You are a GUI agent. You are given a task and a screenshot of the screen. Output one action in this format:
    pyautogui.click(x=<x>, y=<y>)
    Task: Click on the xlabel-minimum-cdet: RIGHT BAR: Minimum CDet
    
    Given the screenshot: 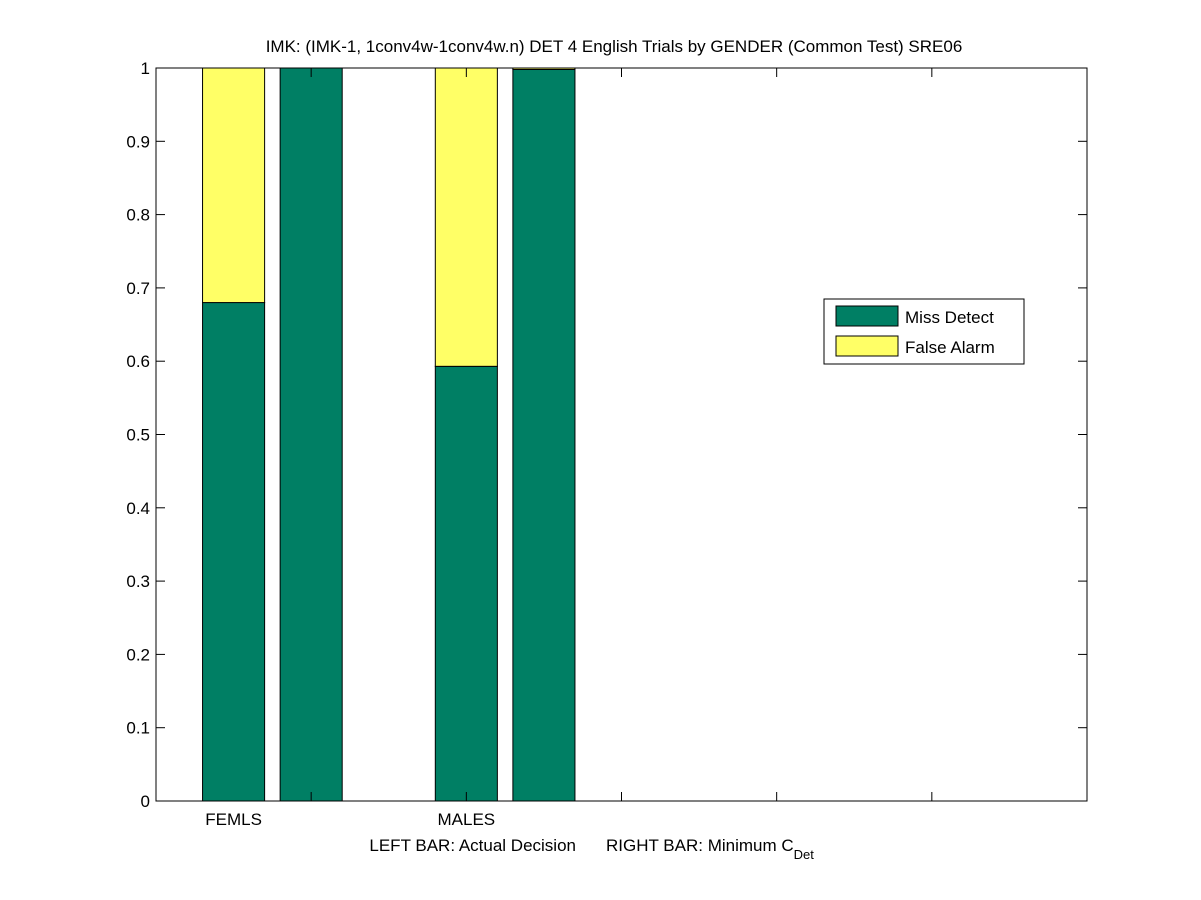 What is the action you would take?
    pyautogui.click(x=710, y=849)
    